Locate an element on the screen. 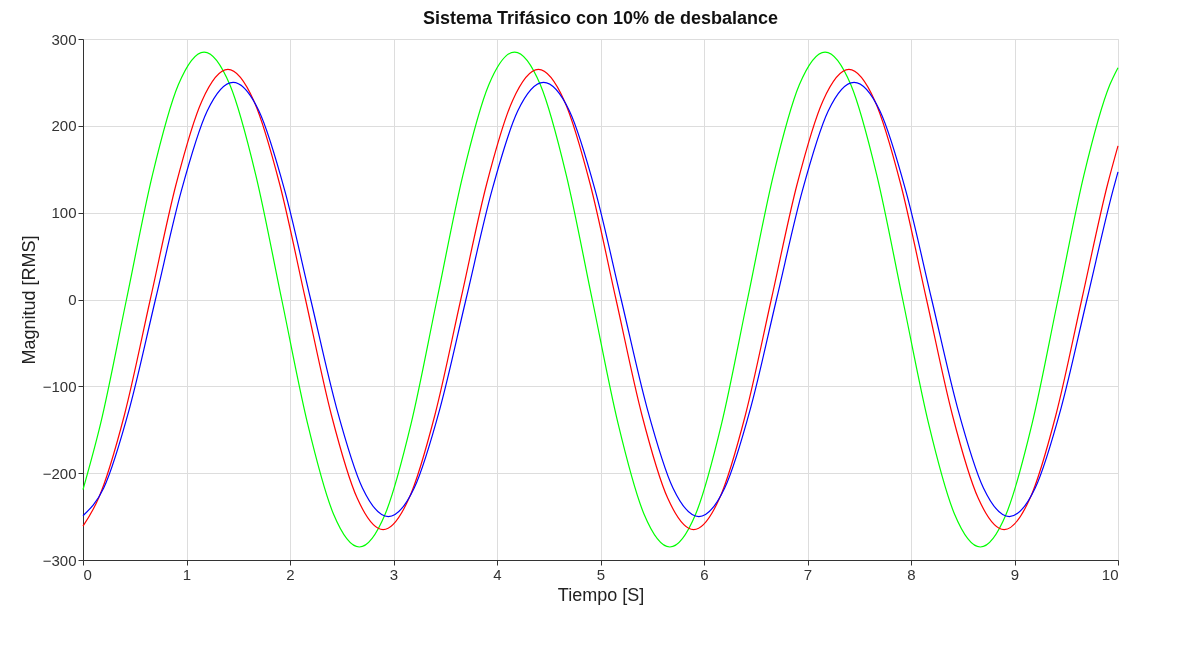 This screenshot has width=1188, height=648. x-tick-label: 3 is located at coordinates (394, 574).